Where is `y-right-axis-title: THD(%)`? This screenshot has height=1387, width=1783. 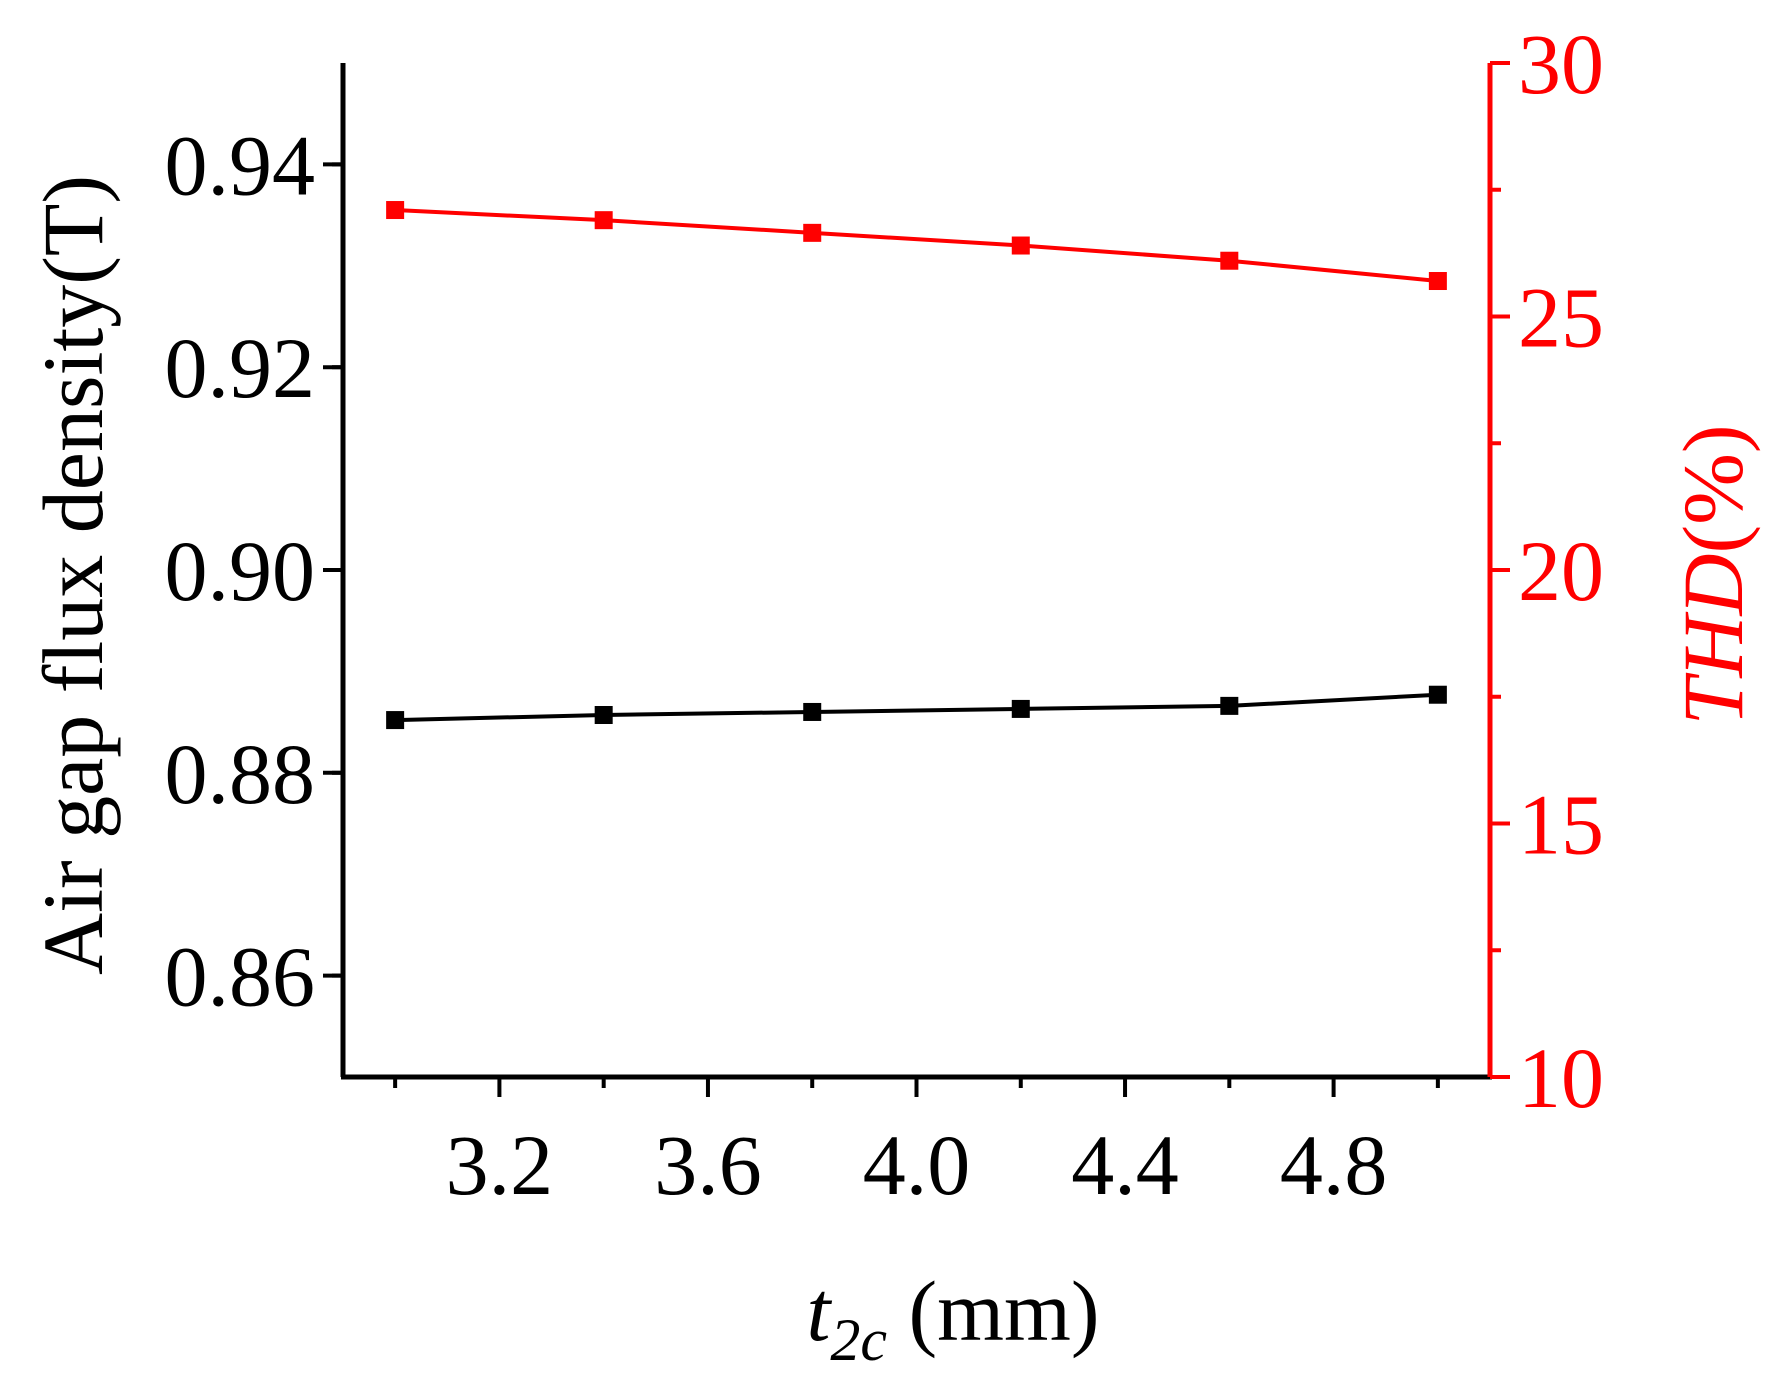
y-right-axis-title: THD(%) is located at coordinates (1713, 575).